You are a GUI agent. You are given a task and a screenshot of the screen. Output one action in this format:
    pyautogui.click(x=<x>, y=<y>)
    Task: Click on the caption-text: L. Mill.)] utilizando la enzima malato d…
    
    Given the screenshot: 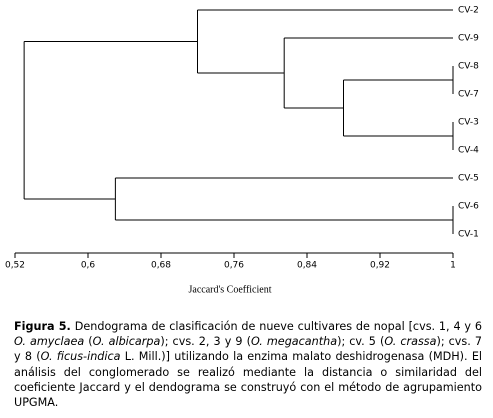 What is the action you would take?
    pyautogui.click(x=248, y=380)
    